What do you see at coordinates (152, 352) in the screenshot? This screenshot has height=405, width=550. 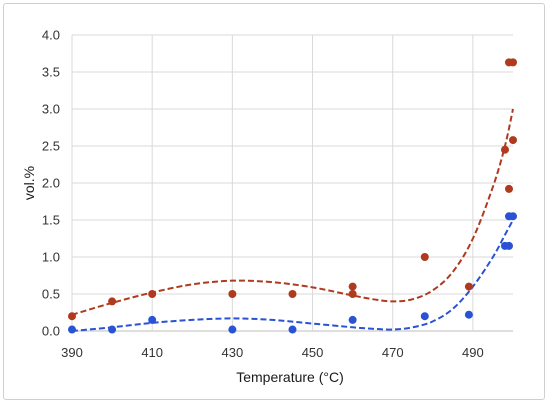 I see `x-tick-label: 410` at bounding box center [152, 352].